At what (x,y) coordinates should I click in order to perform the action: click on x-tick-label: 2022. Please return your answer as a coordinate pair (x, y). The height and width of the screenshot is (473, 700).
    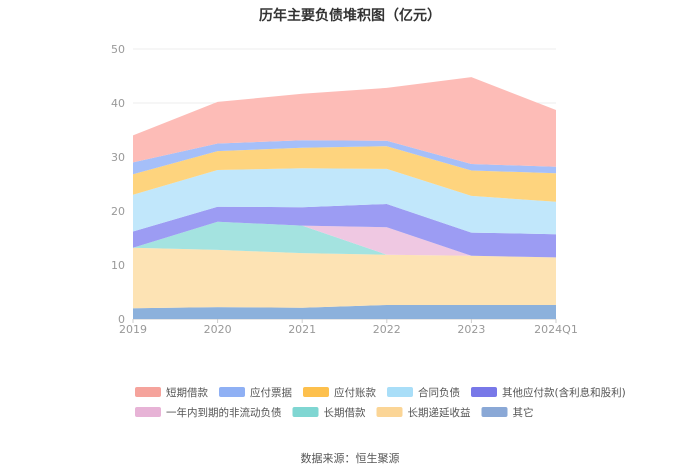
    Looking at the image, I should click on (387, 329).